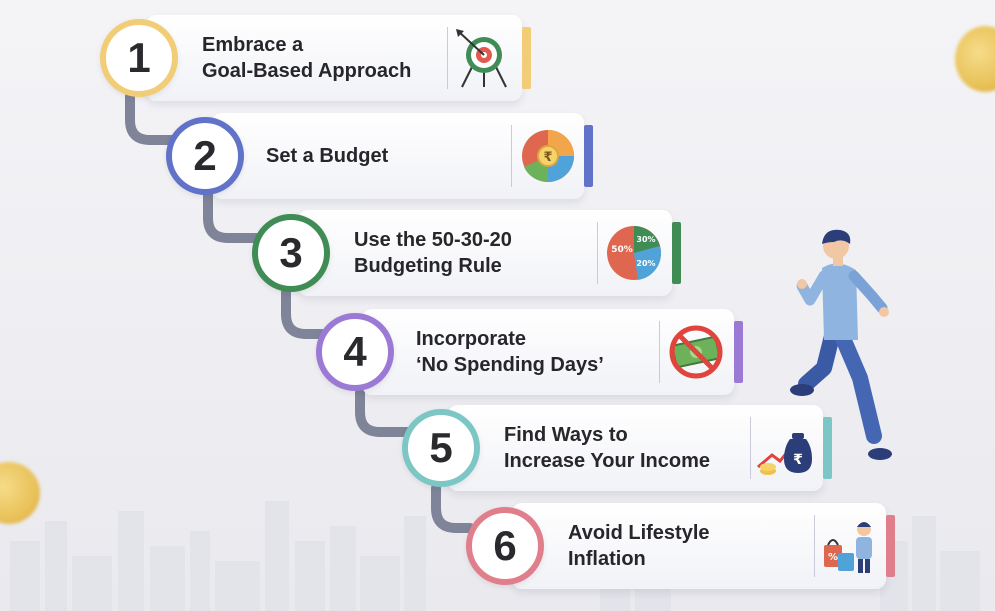  Describe the element at coordinates (526, 58) in the screenshot. I see `step-1-tab` at that location.